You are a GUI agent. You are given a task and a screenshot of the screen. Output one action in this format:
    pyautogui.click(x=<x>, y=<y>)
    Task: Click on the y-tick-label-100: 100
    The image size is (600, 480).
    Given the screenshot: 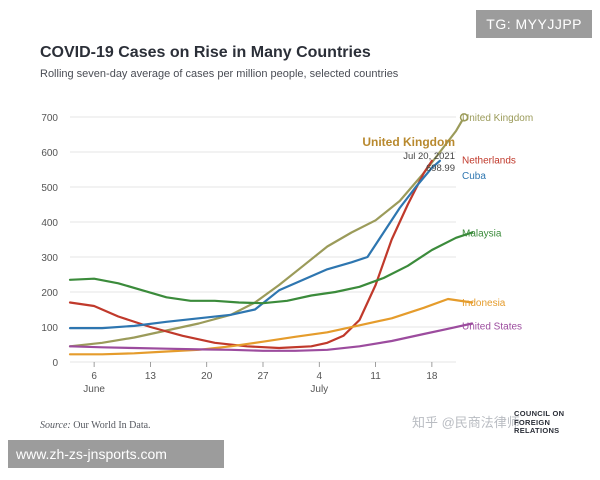 What is the action you would take?
    pyautogui.click(x=49, y=328)
    